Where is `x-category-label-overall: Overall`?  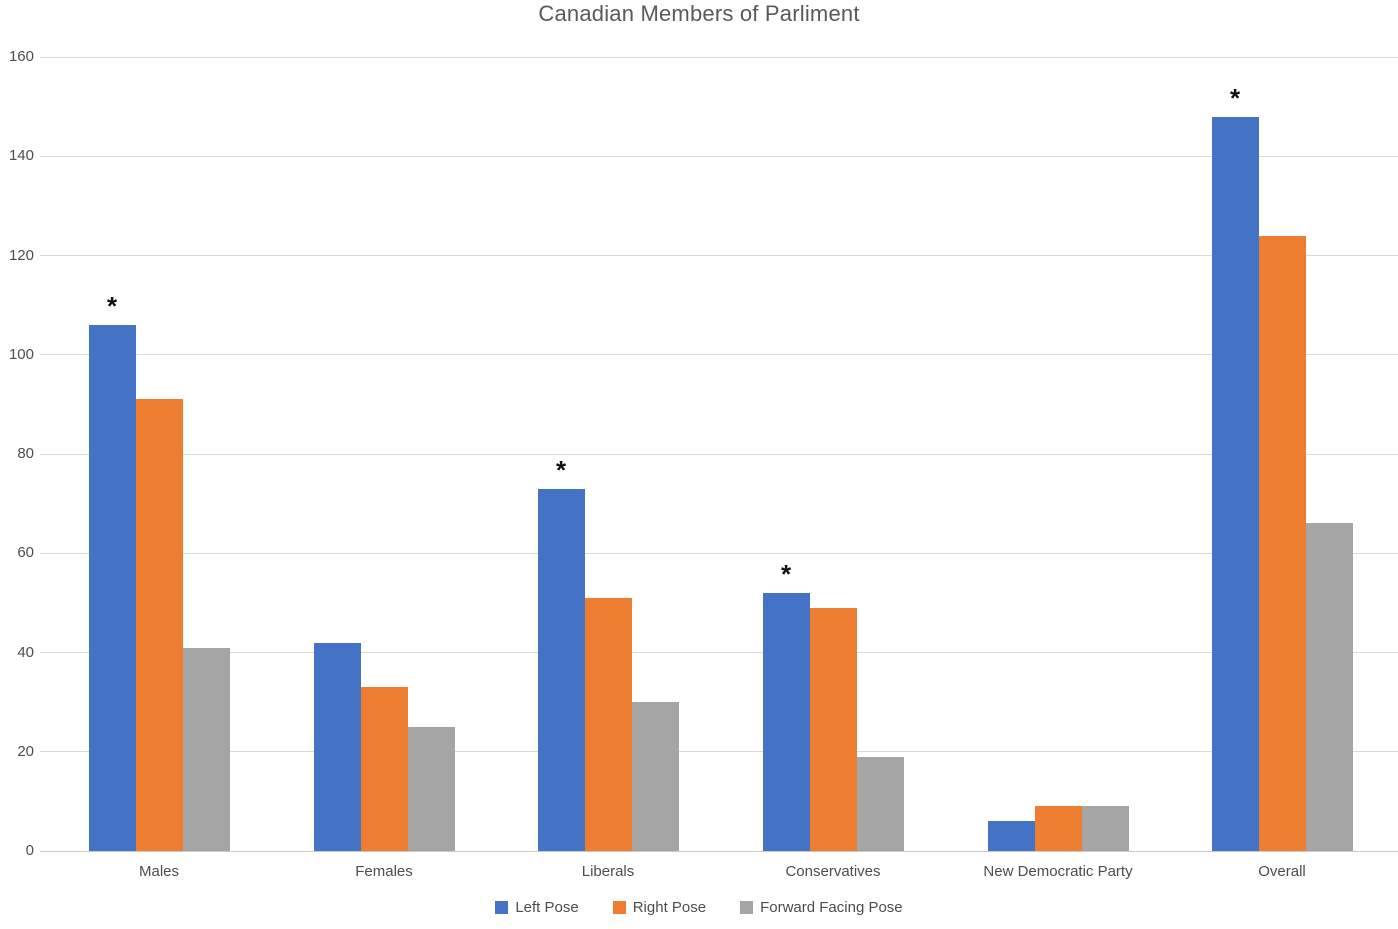
x-category-label-overall: Overall is located at coordinates (1282, 871).